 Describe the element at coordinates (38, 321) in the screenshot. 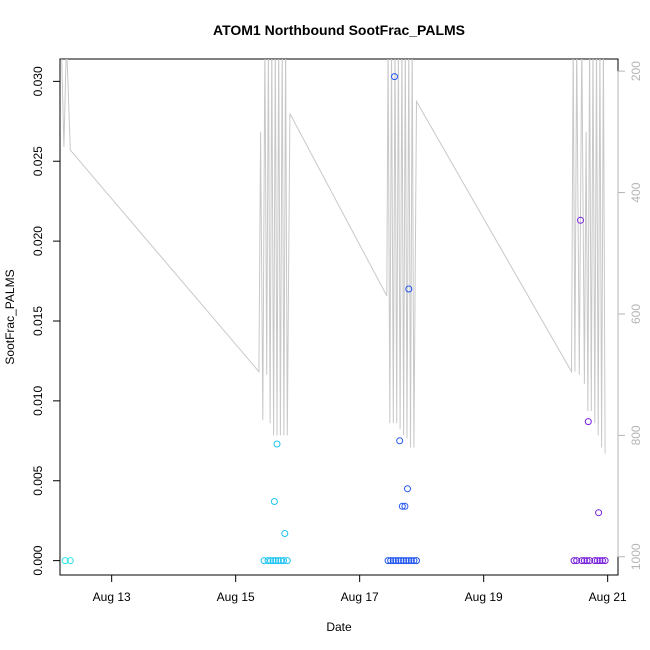

I see `y-tick-label: 0.015` at that location.